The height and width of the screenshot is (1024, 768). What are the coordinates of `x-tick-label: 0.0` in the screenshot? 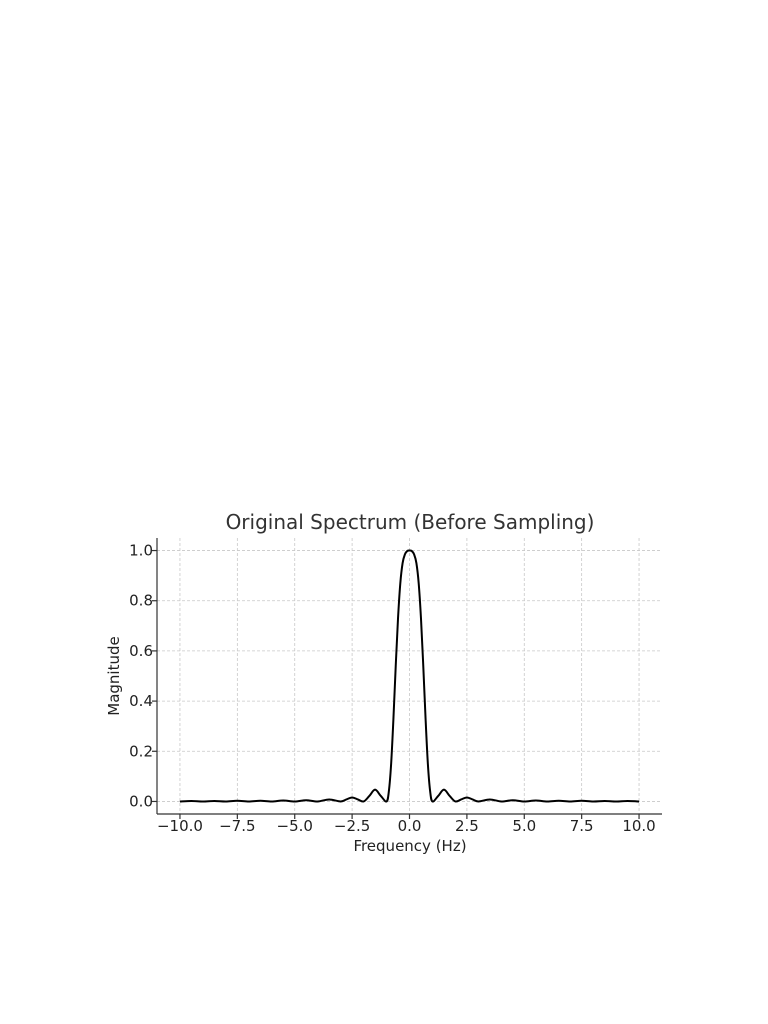 It's located at (410, 826).